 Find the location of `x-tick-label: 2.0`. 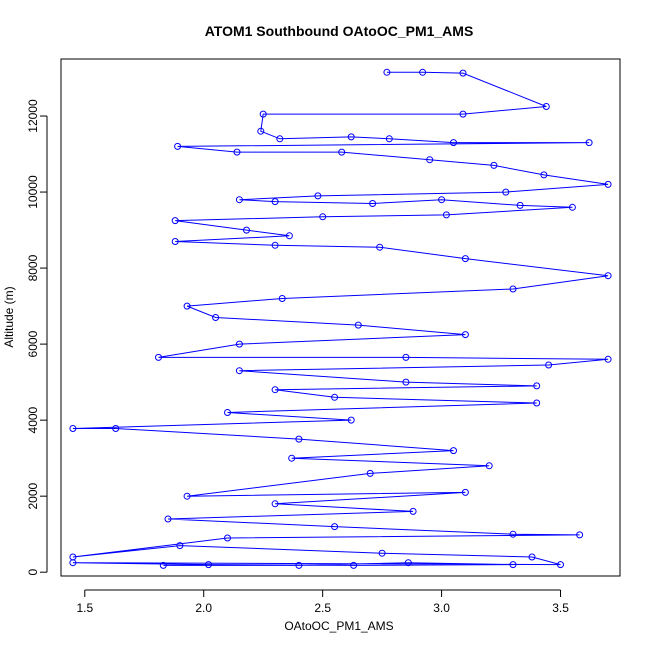

x-tick-label: 2.0 is located at coordinates (203, 608).